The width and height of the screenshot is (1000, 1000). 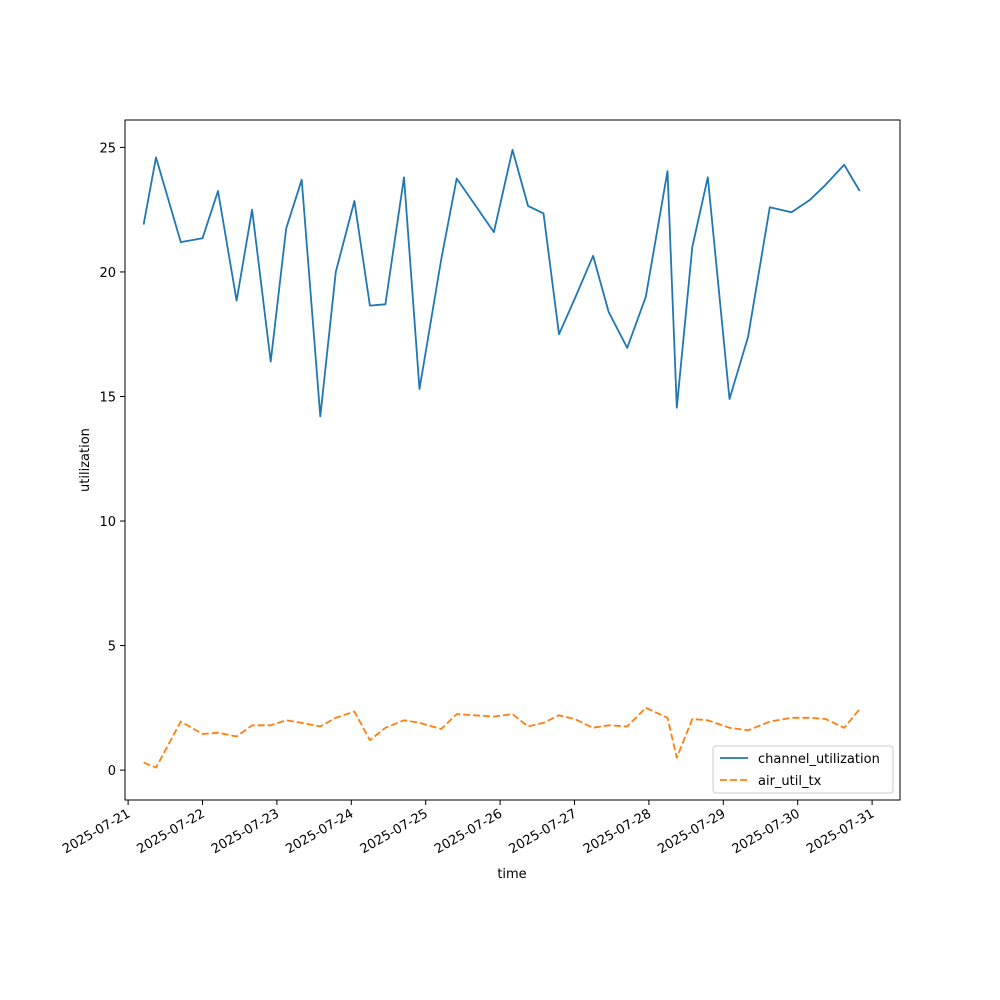 What do you see at coordinates (502, 737) in the screenshot?
I see `series-line-air-util-tx` at bounding box center [502, 737].